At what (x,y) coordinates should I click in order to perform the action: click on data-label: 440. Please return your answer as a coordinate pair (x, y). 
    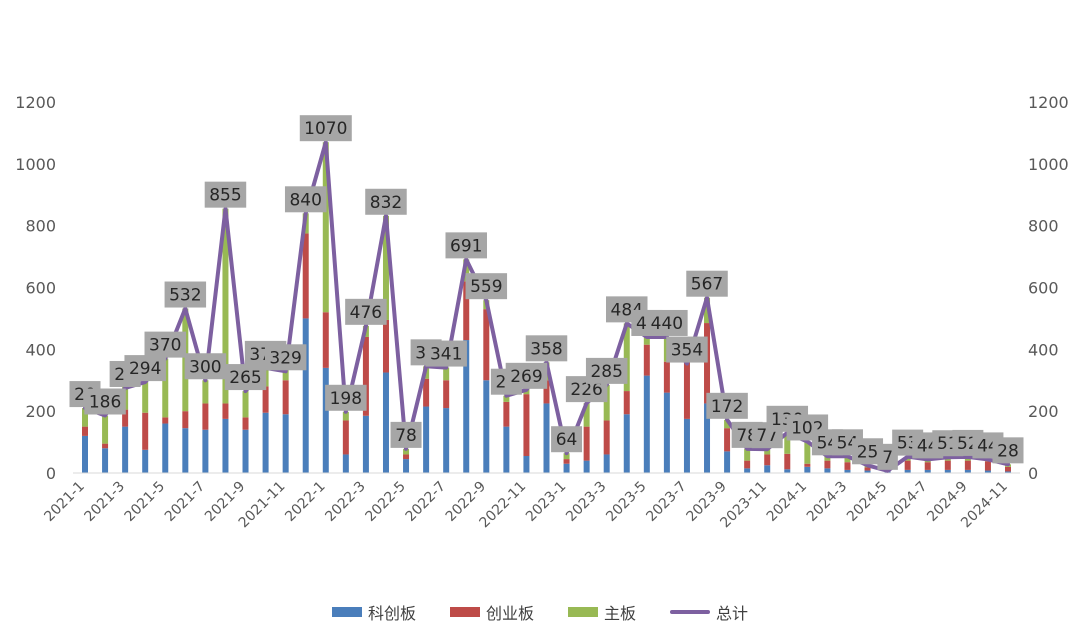
    Looking at the image, I should click on (667, 322).